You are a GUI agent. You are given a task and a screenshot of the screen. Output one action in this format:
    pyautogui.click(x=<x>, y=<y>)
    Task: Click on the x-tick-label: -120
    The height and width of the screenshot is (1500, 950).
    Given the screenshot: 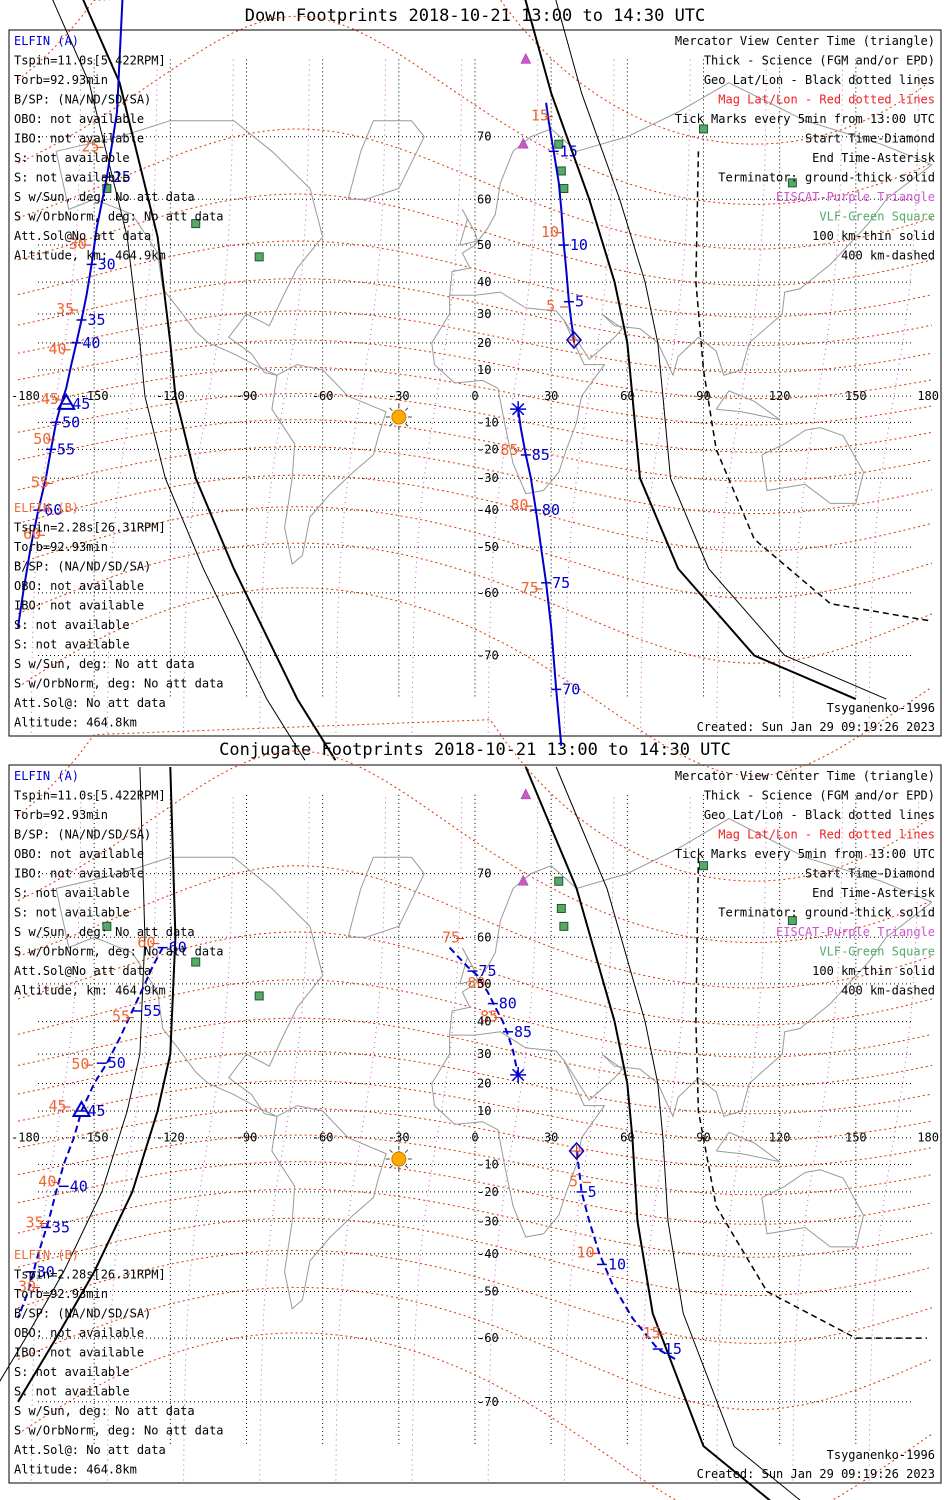 What is the action you would take?
    pyautogui.click(x=170, y=396)
    